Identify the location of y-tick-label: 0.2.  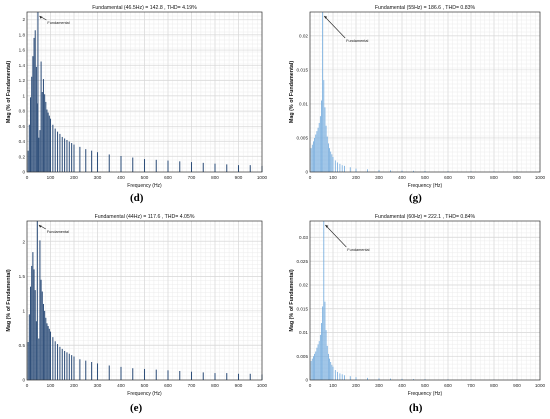
(22, 156).